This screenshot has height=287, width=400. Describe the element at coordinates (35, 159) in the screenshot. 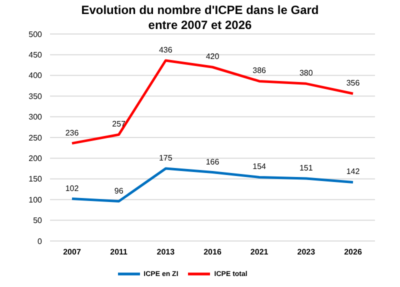

I see `y-tick-label: 200` at that location.